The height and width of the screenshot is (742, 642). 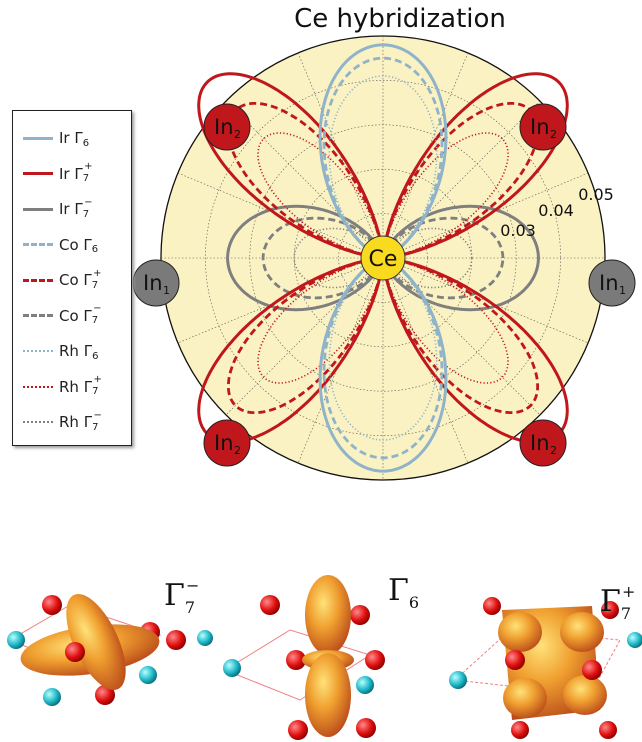 I want to click on orbital-label-sup: −, so click(x=193, y=585).